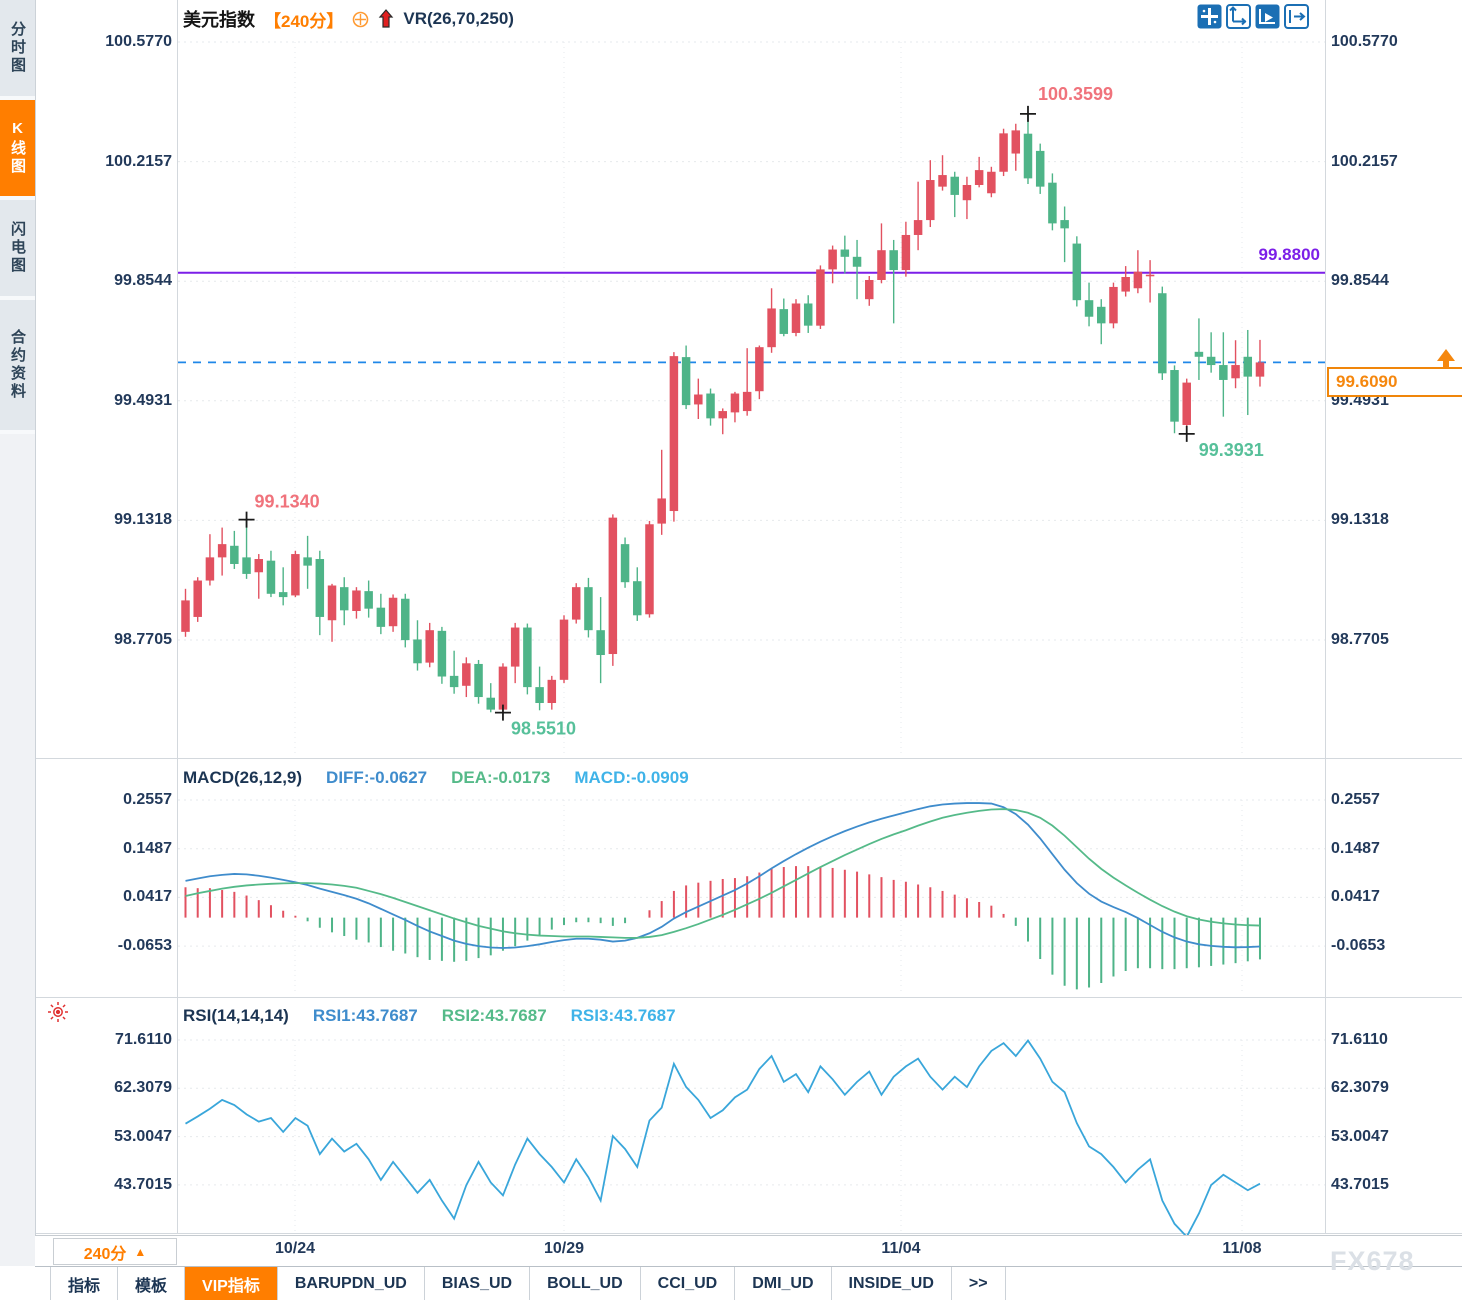  Describe the element at coordinates (105, 1254) in the screenshot. I see `period-selector-label: 240分` at that location.